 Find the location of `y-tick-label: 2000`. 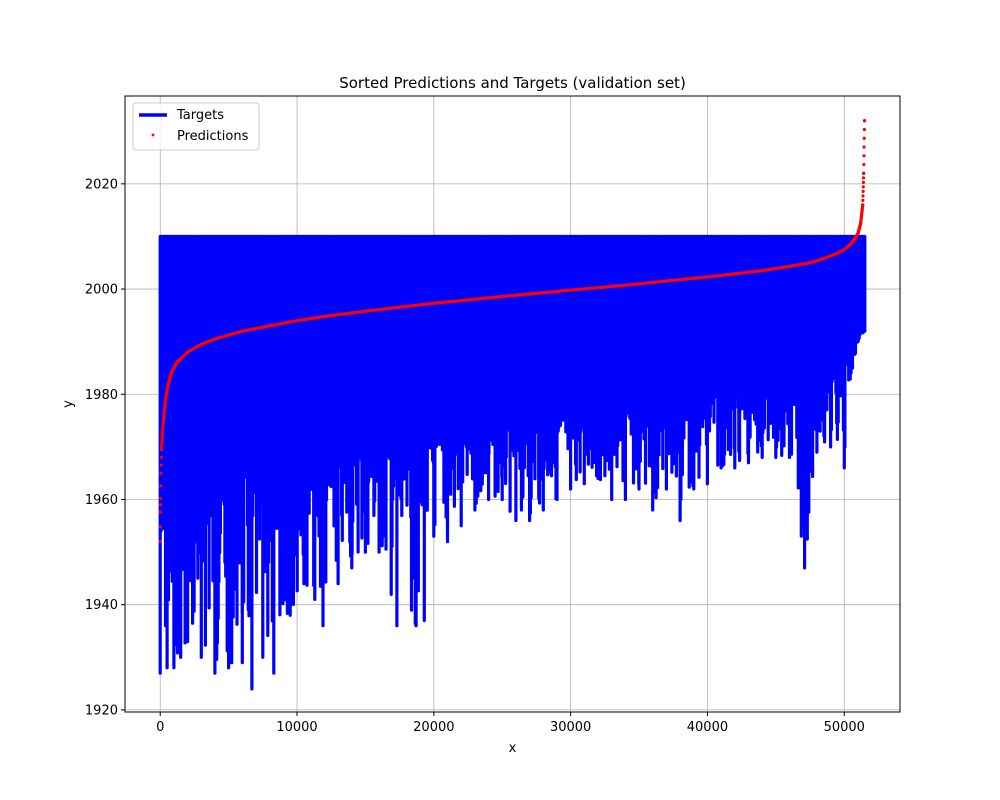

y-tick-label: 2000 is located at coordinates (101, 290).